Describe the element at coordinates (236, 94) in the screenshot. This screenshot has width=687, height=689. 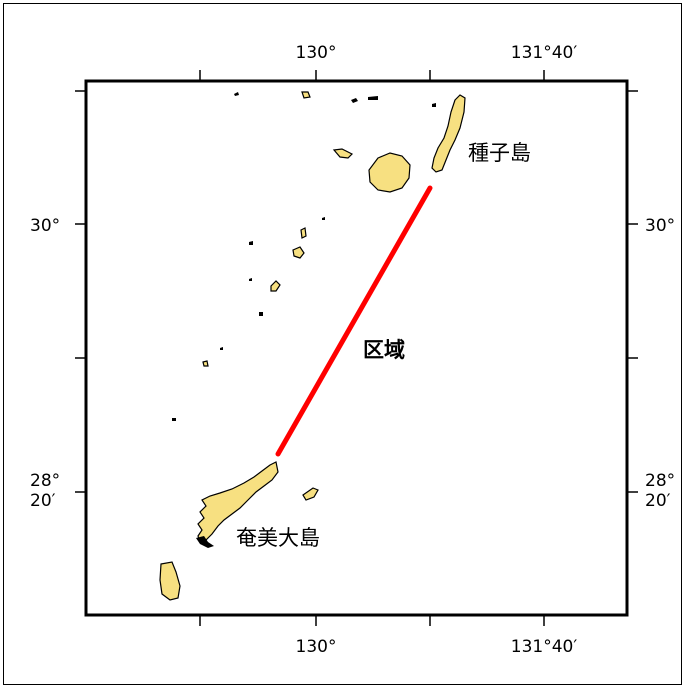
I see `islet-a` at that location.